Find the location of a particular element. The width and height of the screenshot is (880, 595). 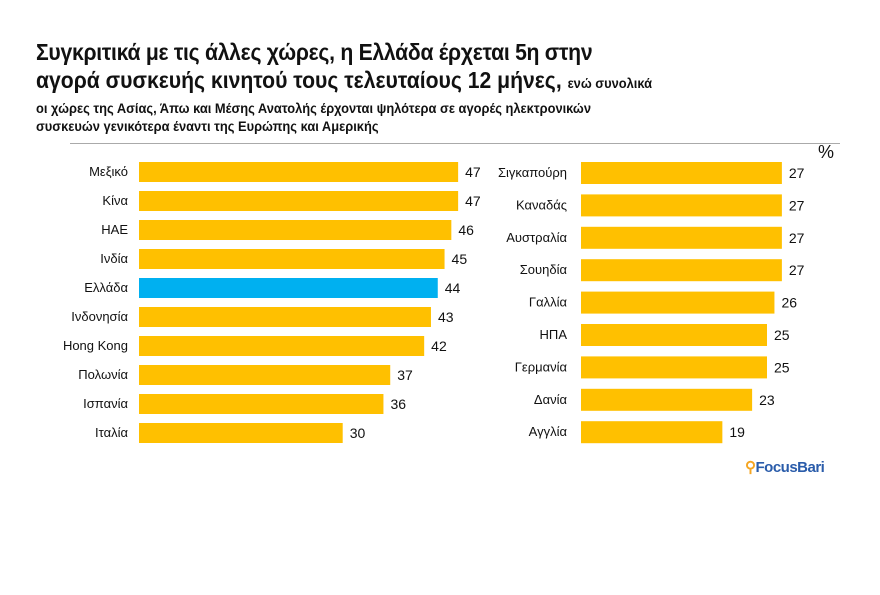

category-label: Ιταλία is located at coordinates (111, 432).